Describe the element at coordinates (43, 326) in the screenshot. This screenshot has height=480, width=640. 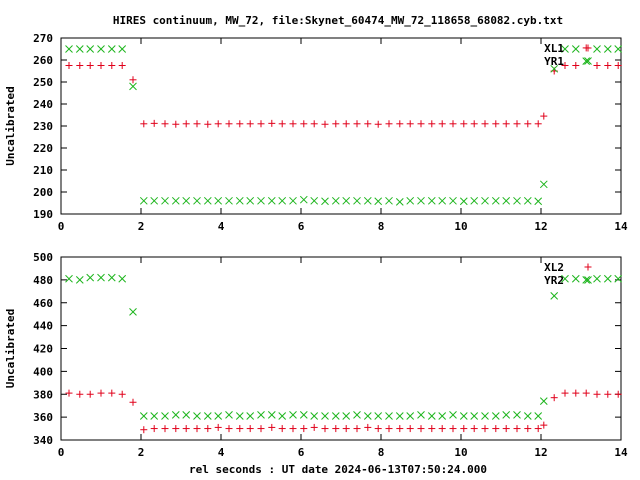
I see `panel-2-ytick-label: 440` at that location.